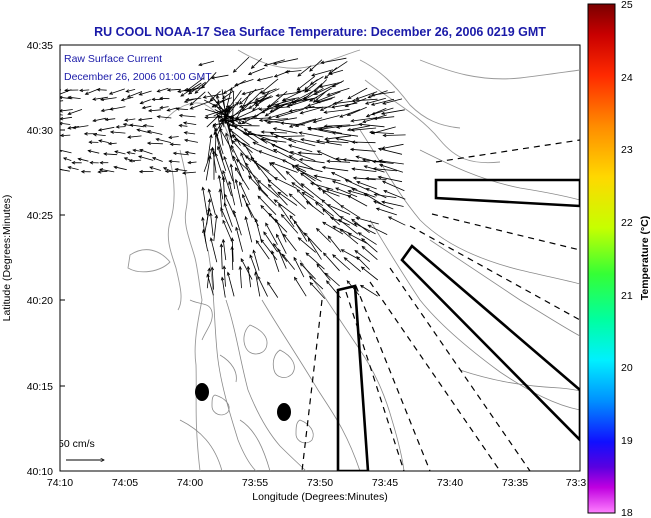  I want to click on x-tick-label: 73:40, so click(450, 483).